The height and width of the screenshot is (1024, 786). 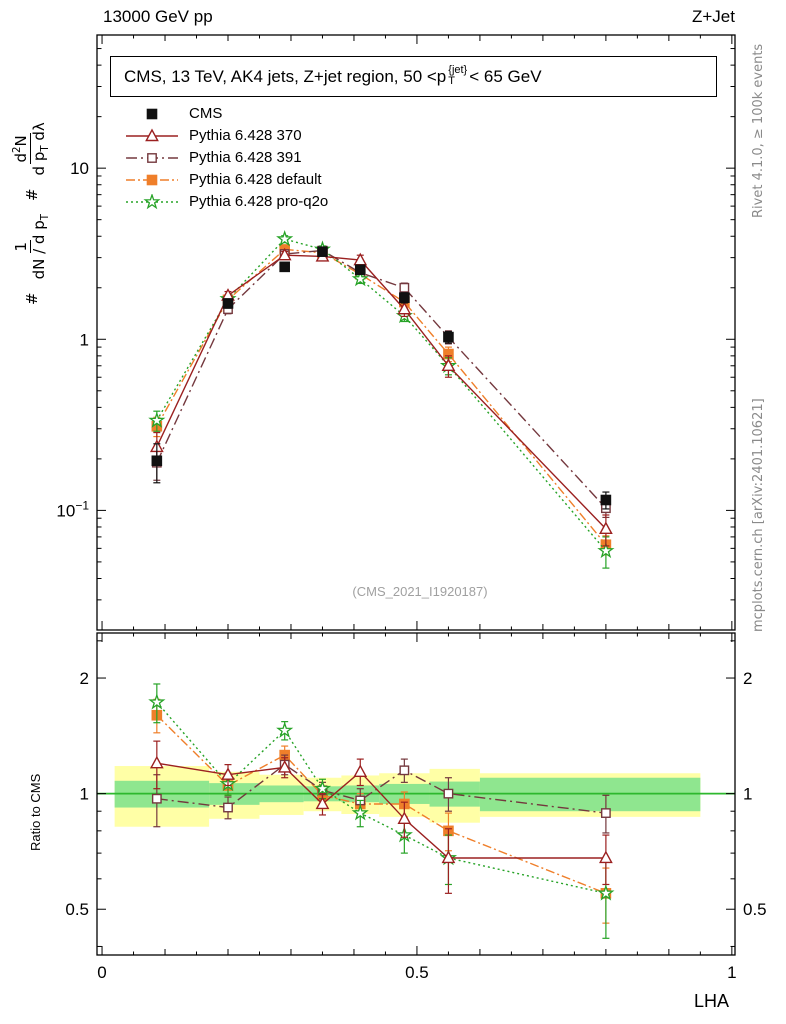 What do you see at coordinates (22, 149) in the screenshot?
I see `ylabel-frac2-numerator: d2N` at bounding box center [22, 149].